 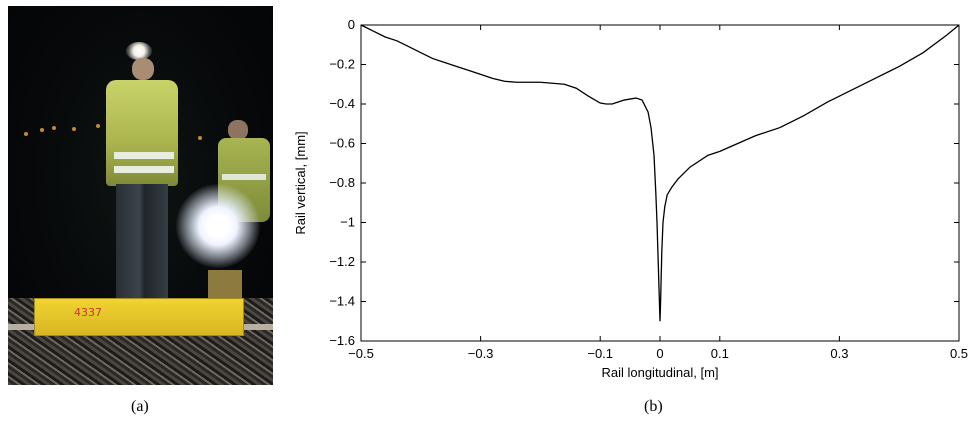 I want to click on beam-marking: 4337, so click(x=88, y=312).